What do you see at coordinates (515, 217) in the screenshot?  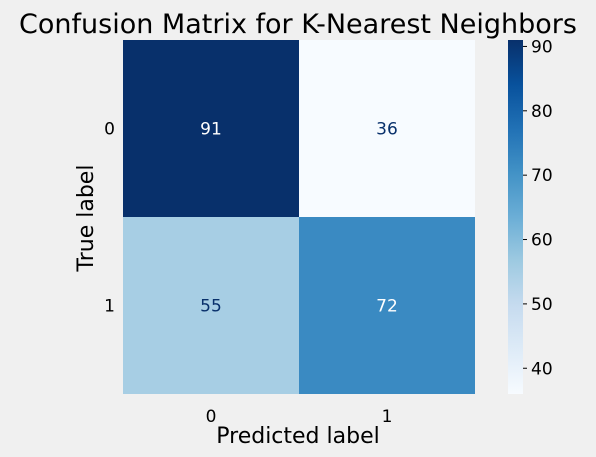 I see `colorbar` at bounding box center [515, 217].